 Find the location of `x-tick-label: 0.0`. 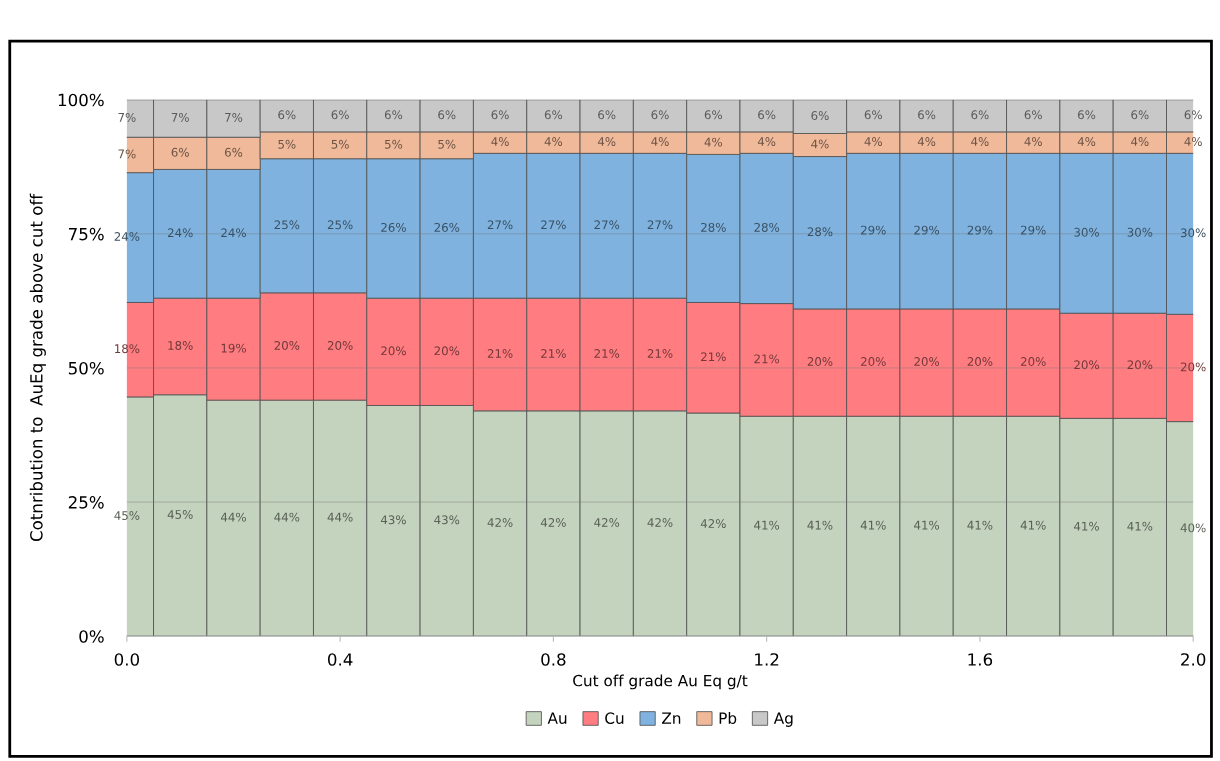

x-tick-label: 0.0 is located at coordinates (127, 659).